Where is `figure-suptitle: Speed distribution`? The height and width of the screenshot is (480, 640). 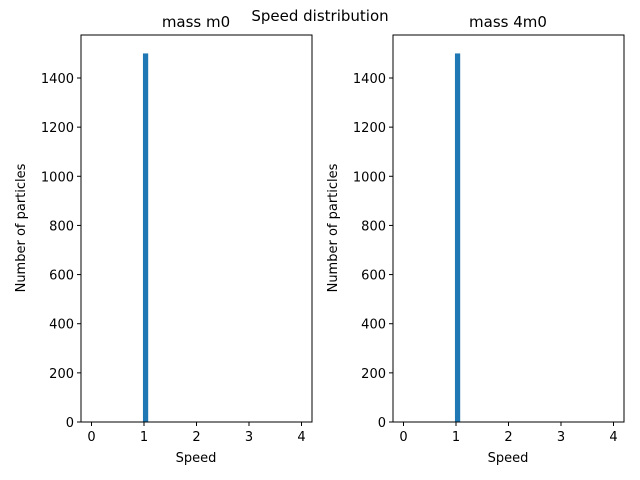
figure-suptitle: Speed distribution is located at coordinates (319, 16).